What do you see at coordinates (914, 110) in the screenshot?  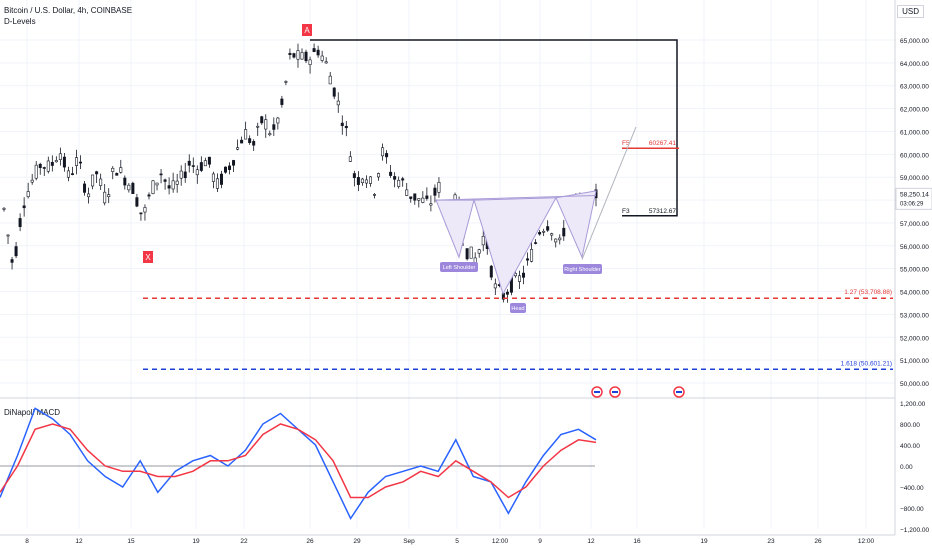 I see `y-tick-label: 62,000.00` at bounding box center [914, 110].